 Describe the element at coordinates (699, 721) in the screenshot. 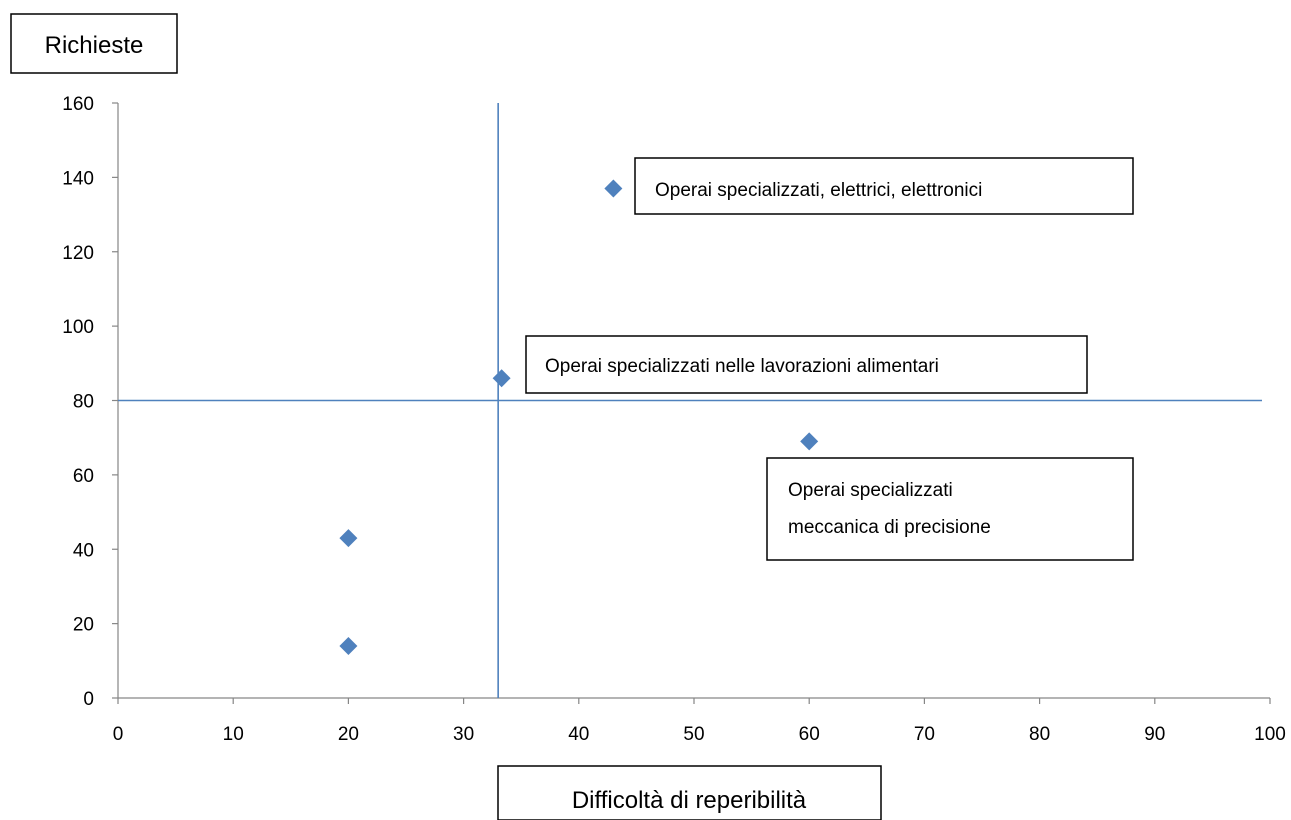

I see `x-ticks: 0 10 20 30 40 50 60 70 80 90 100` at that location.